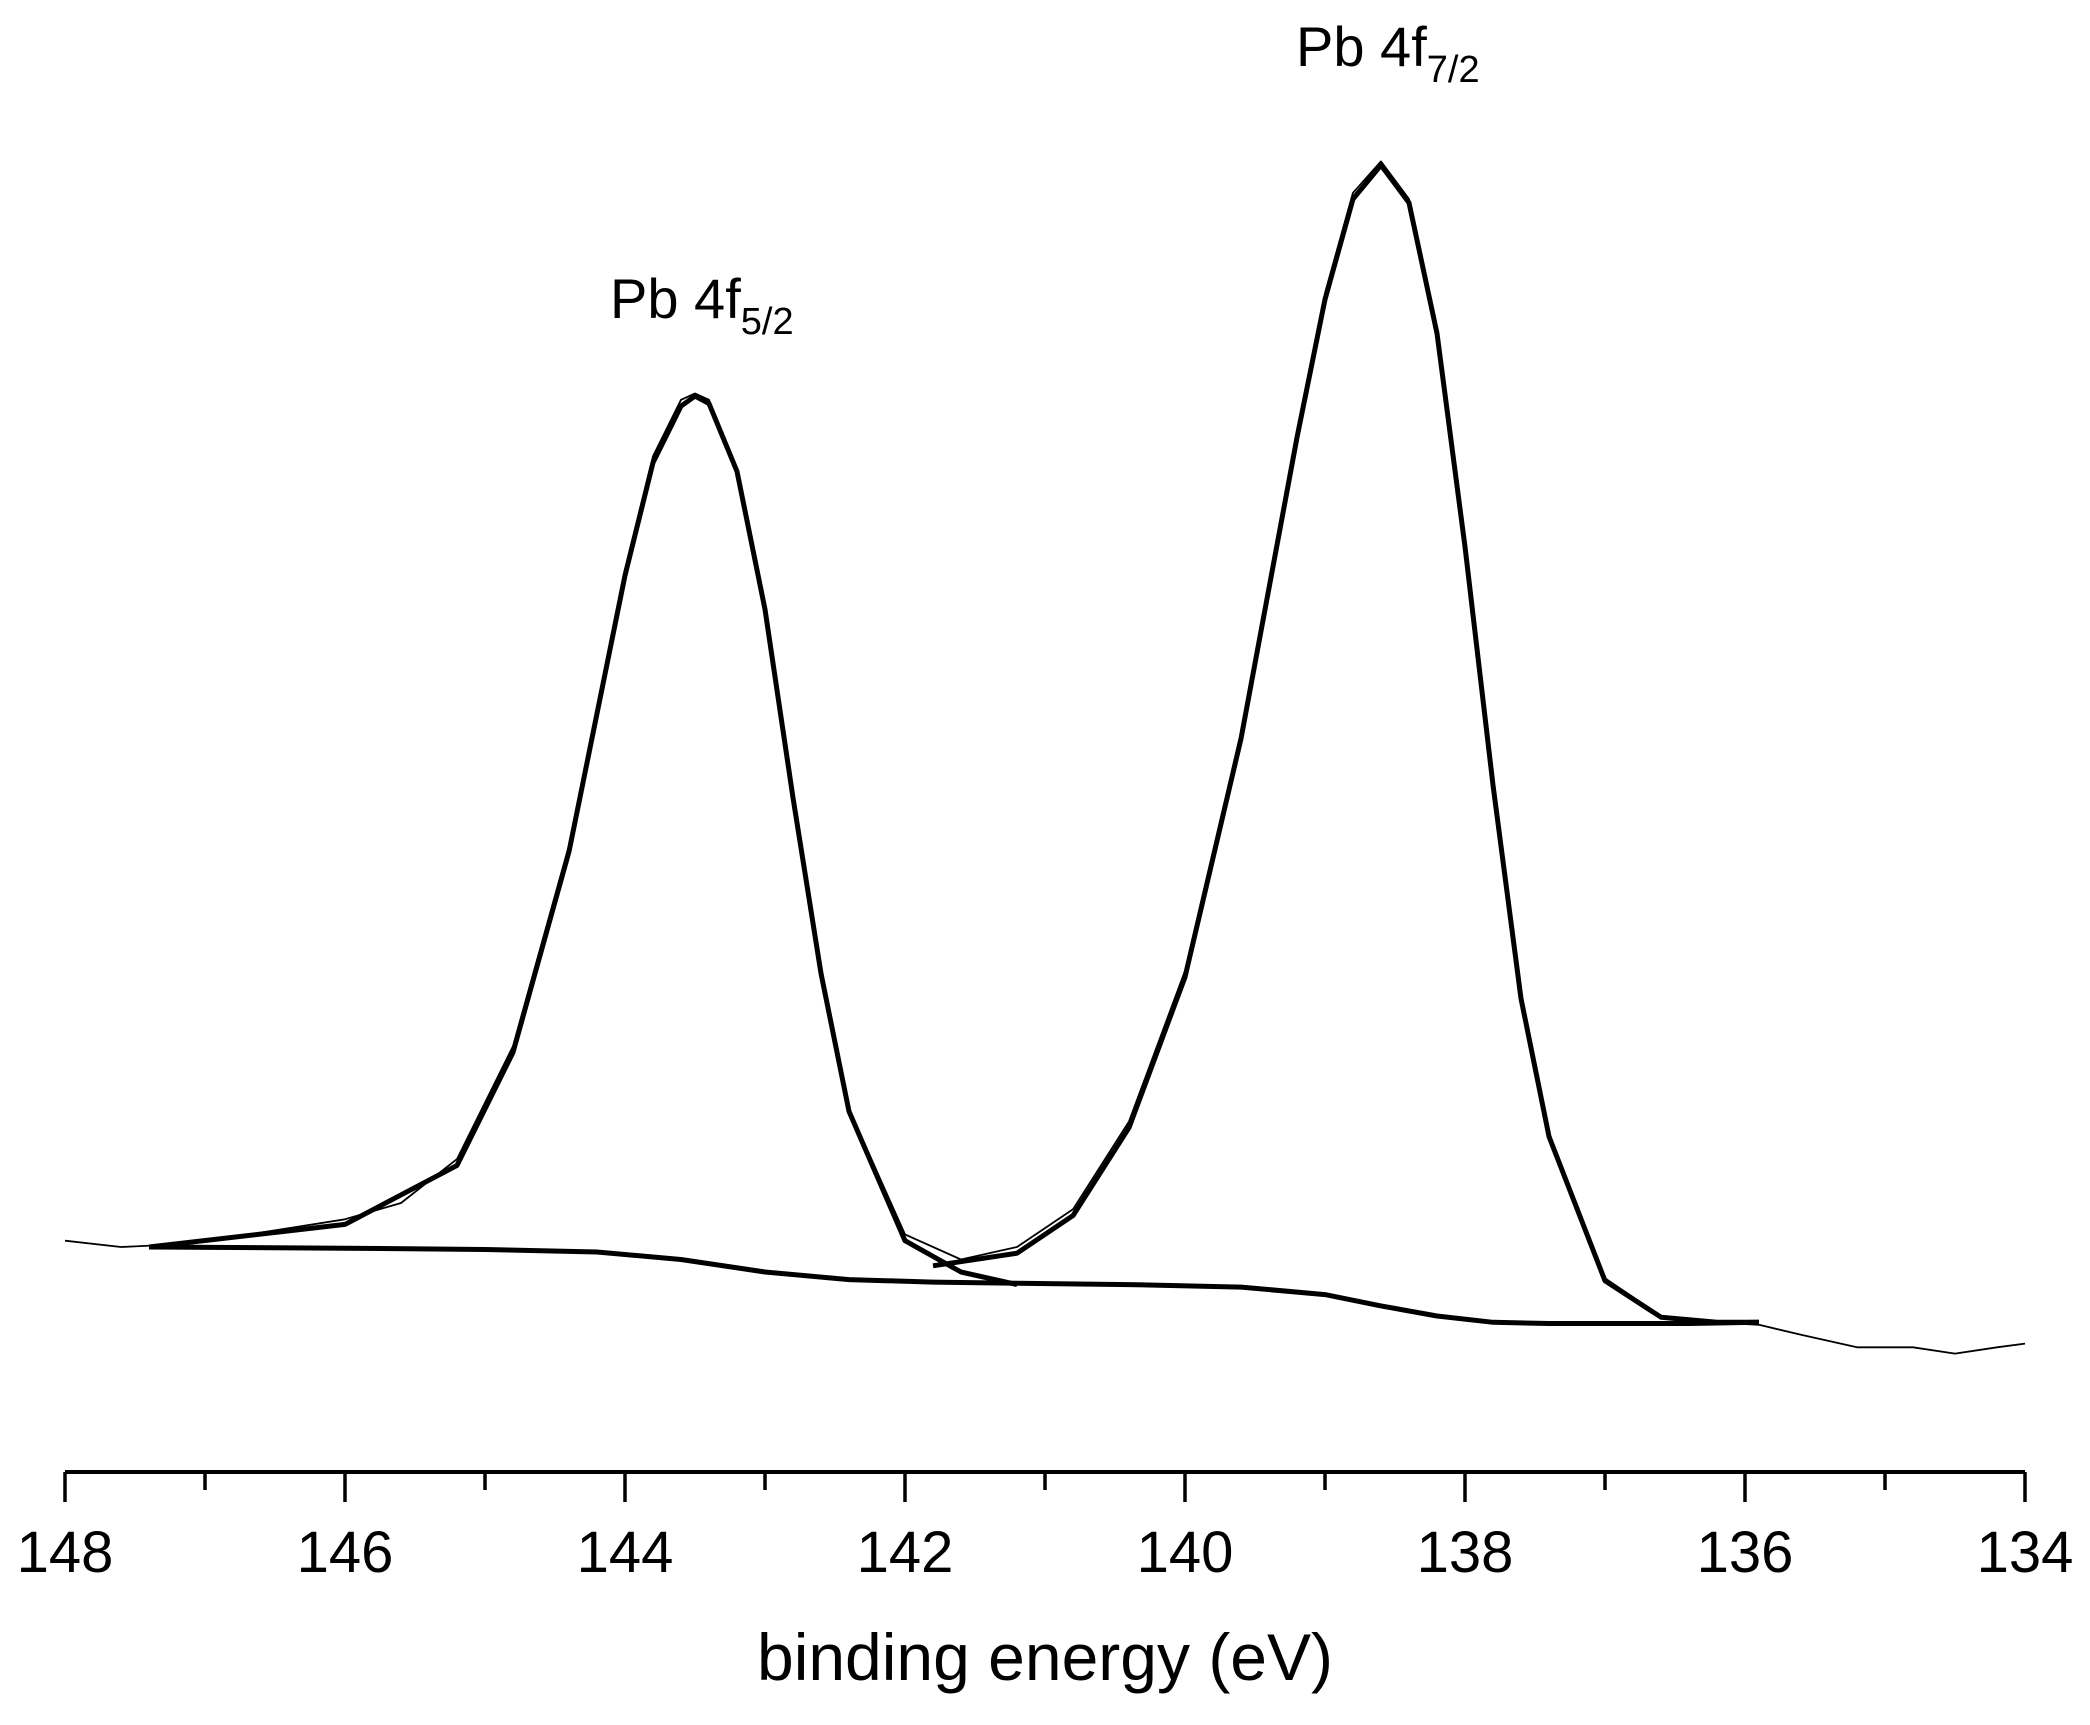 Image resolution: width=2090 pixels, height=1725 pixels. Describe the element at coordinates (1045, 1657) in the screenshot. I see `x-axis-title: binding energy (eV)` at that location.